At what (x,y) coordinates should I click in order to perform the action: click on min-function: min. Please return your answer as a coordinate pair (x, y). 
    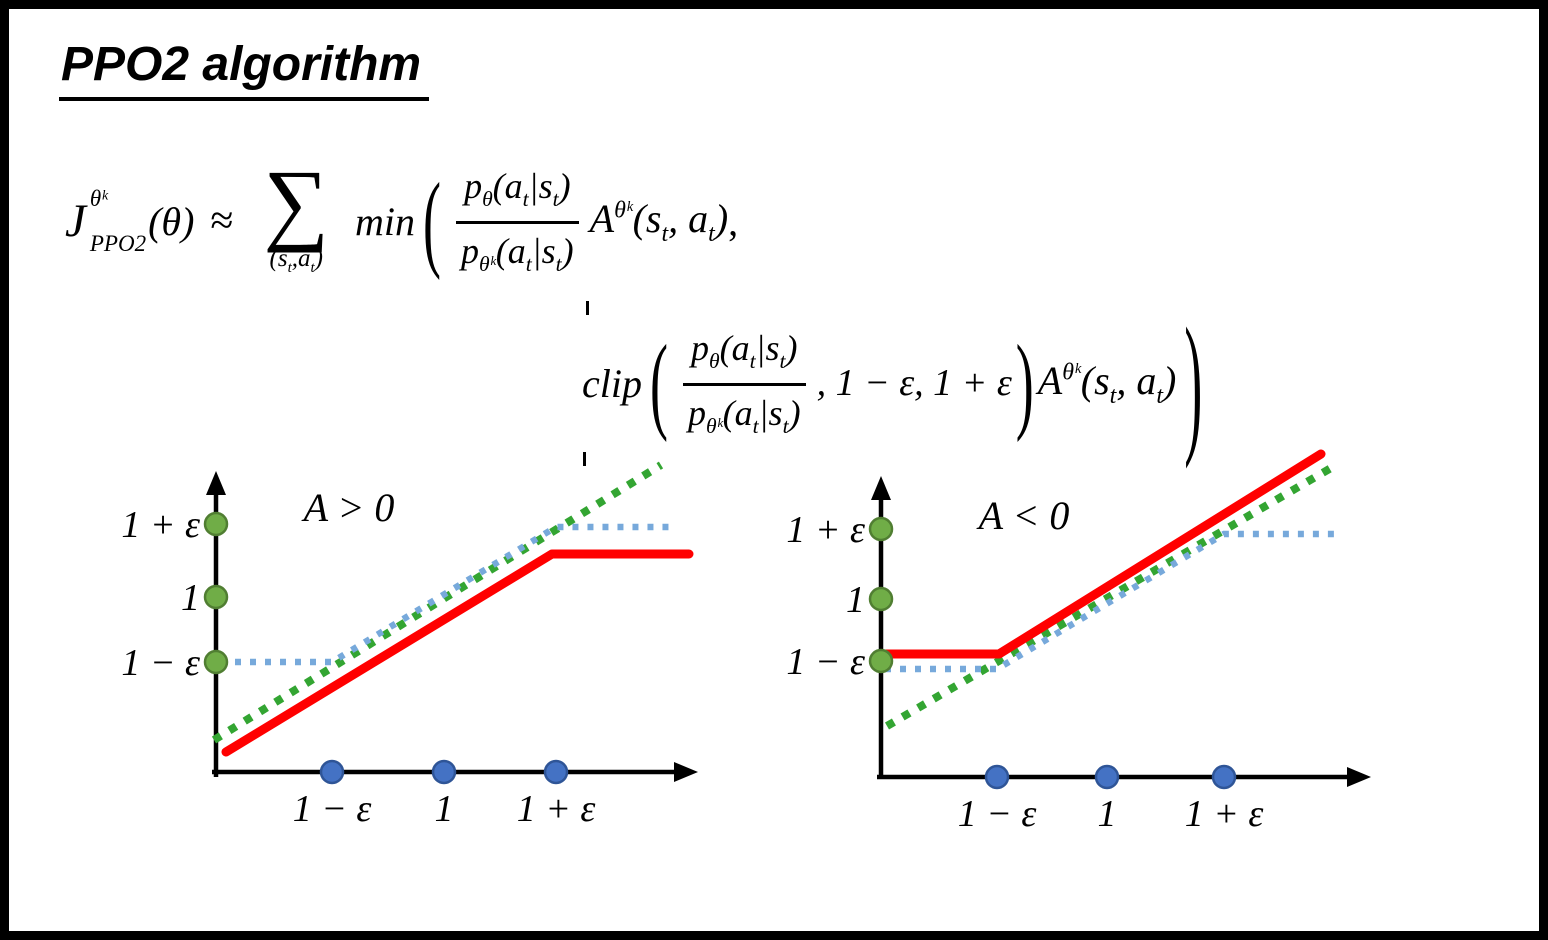
    Looking at the image, I should click on (385, 221).